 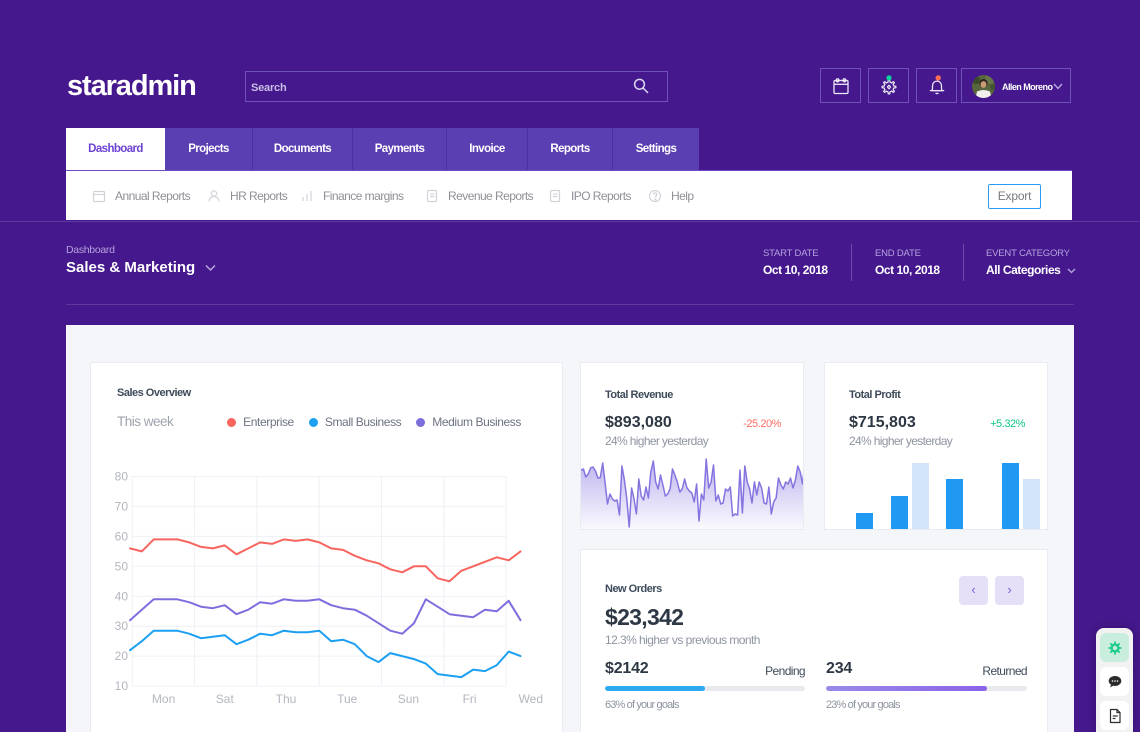 What do you see at coordinates (225, 699) in the screenshot?
I see `svg-text: Sat` at bounding box center [225, 699].